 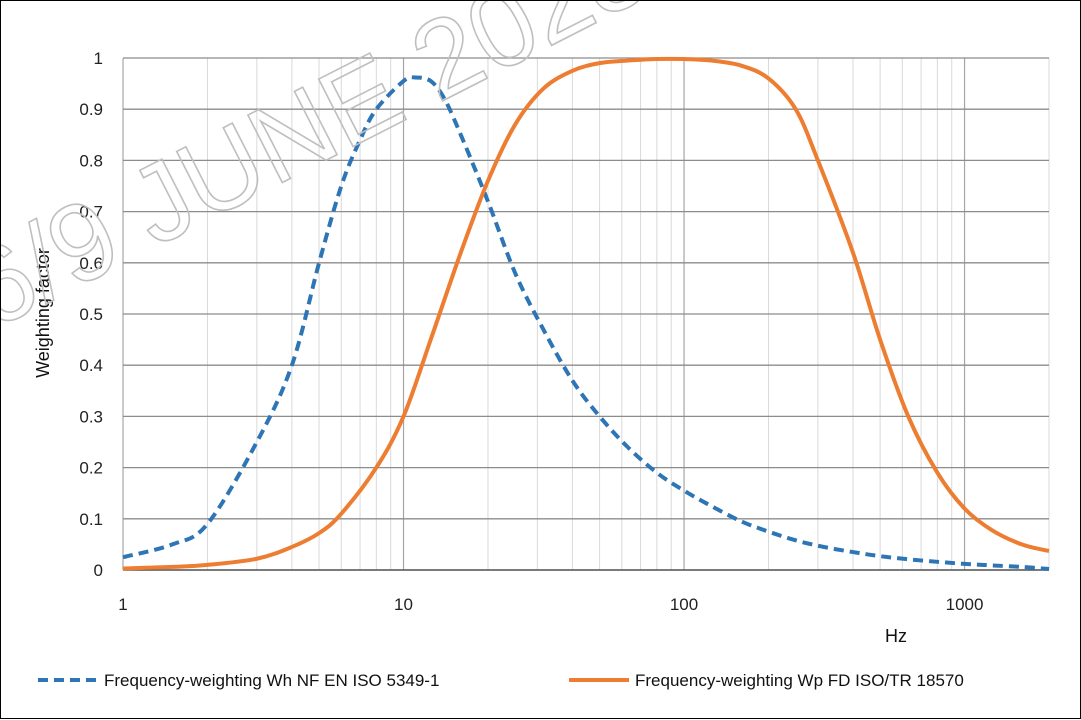 I want to click on x-tick-label: 1, so click(x=122, y=604).